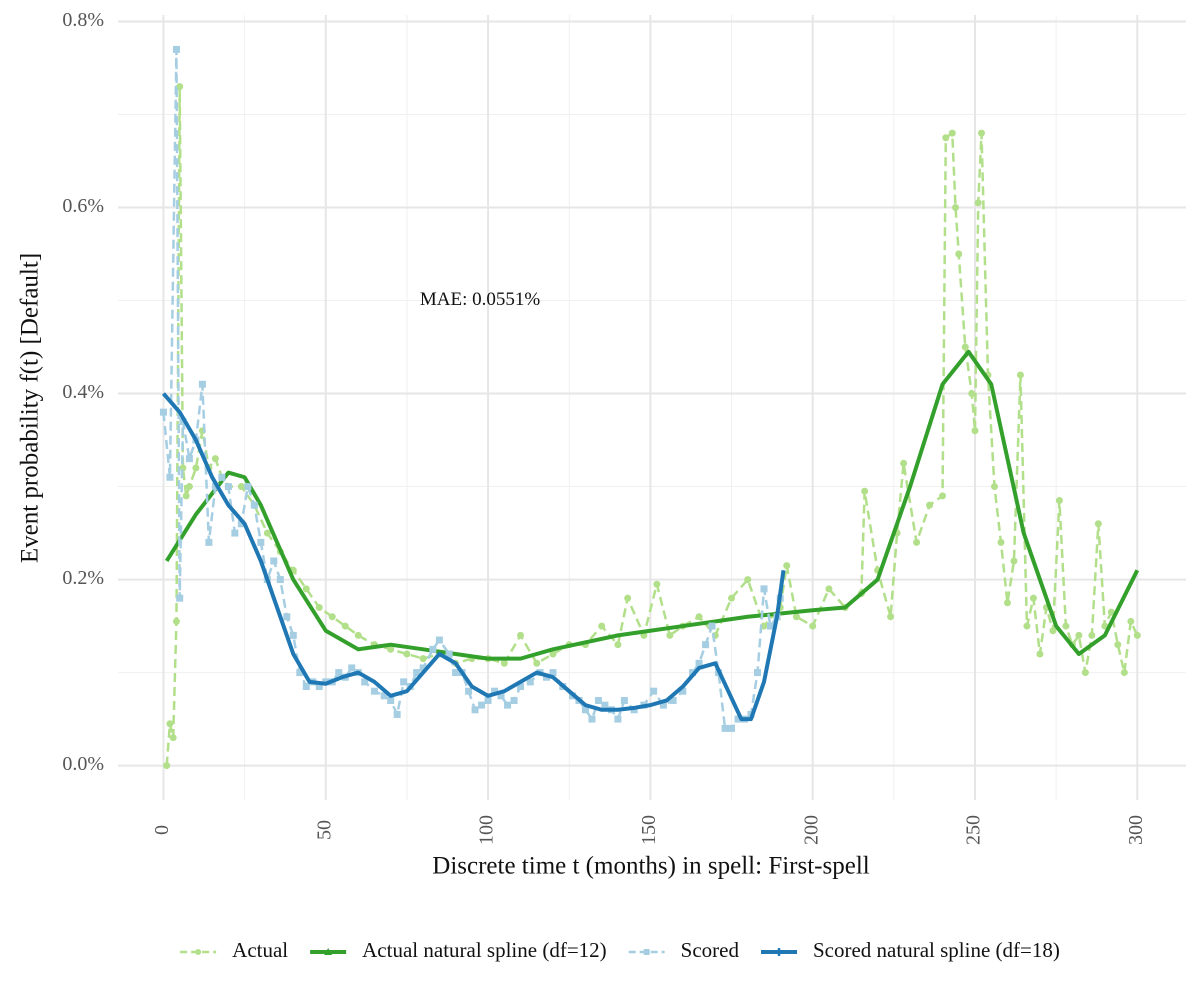 This screenshot has width=1200, height=1000. What do you see at coordinates (811, 830) in the screenshot?
I see `x-tick-label: 200` at bounding box center [811, 830].